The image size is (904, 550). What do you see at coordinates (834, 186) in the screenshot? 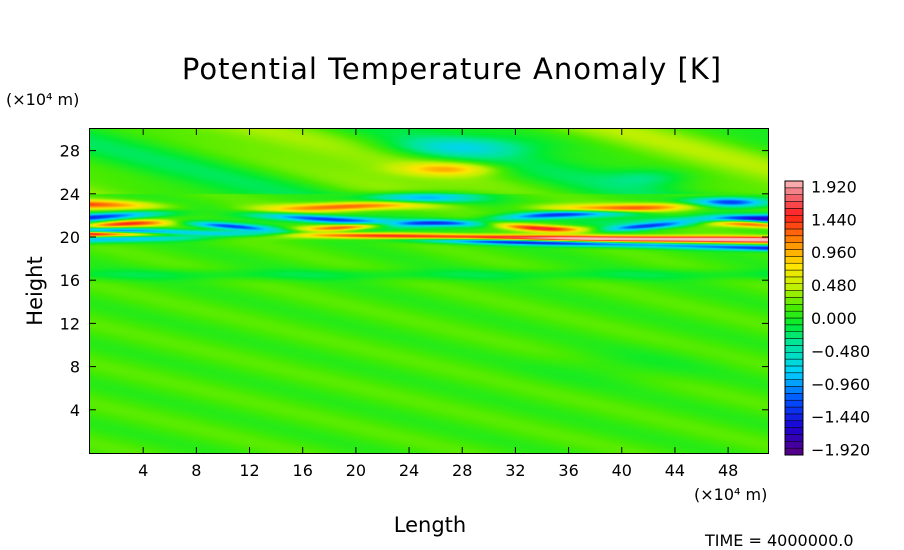
I see `colorbar-tick-label: 1.920` at bounding box center [834, 186].